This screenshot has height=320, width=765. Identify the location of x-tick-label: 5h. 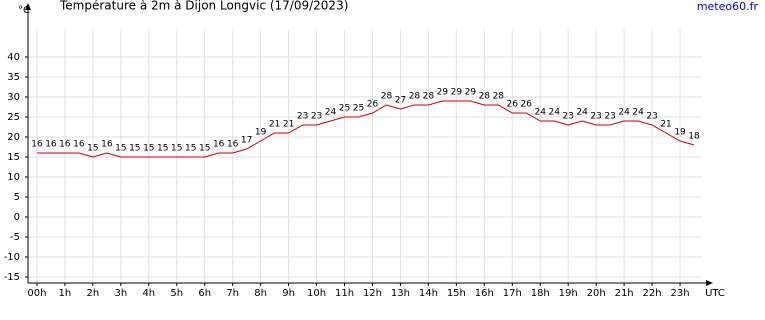
(176, 293).